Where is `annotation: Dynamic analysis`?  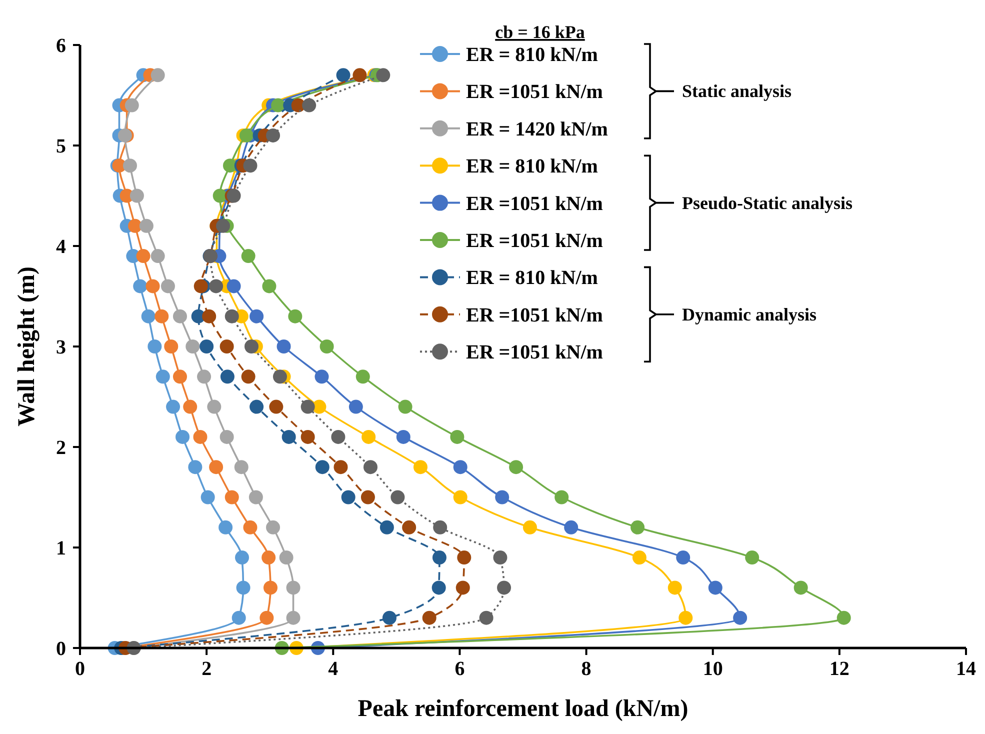 annotation: Dynamic analysis is located at coordinates (749, 314).